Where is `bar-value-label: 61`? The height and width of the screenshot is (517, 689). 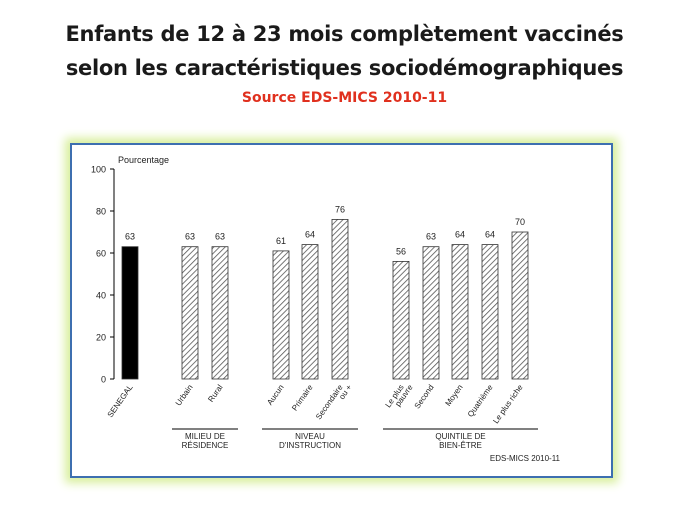 bar-value-label: 61 is located at coordinates (281, 241).